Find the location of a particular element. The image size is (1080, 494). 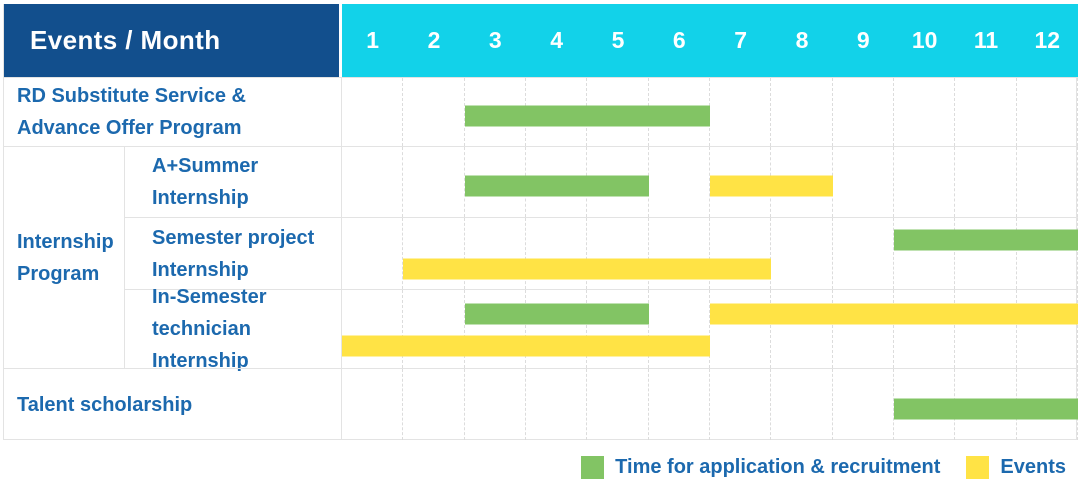

timeline-a-plus-summer is located at coordinates (710, 181).